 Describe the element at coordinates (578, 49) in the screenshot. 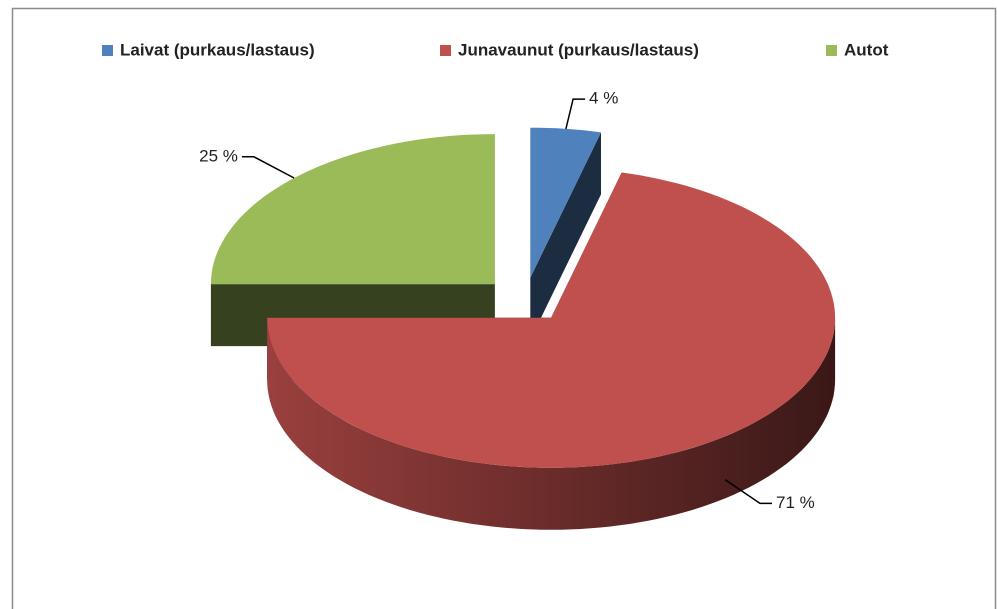

I see `legend-label: Junavaunut (purkaus/lastaus)` at that location.